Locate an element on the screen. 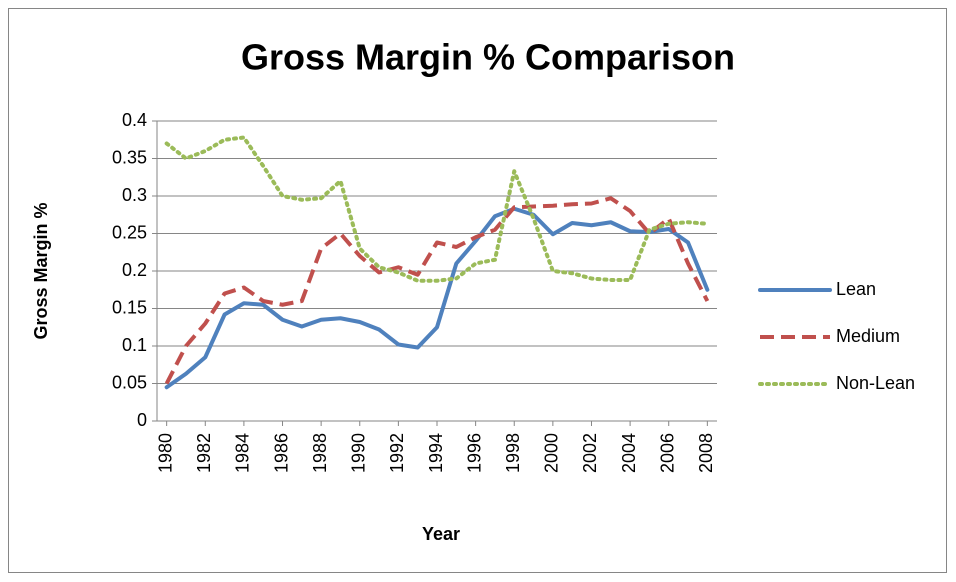 Image resolution: width=956 pixels, height=582 pixels. y-tick-label: 0.35 is located at coordinates (129, 157).